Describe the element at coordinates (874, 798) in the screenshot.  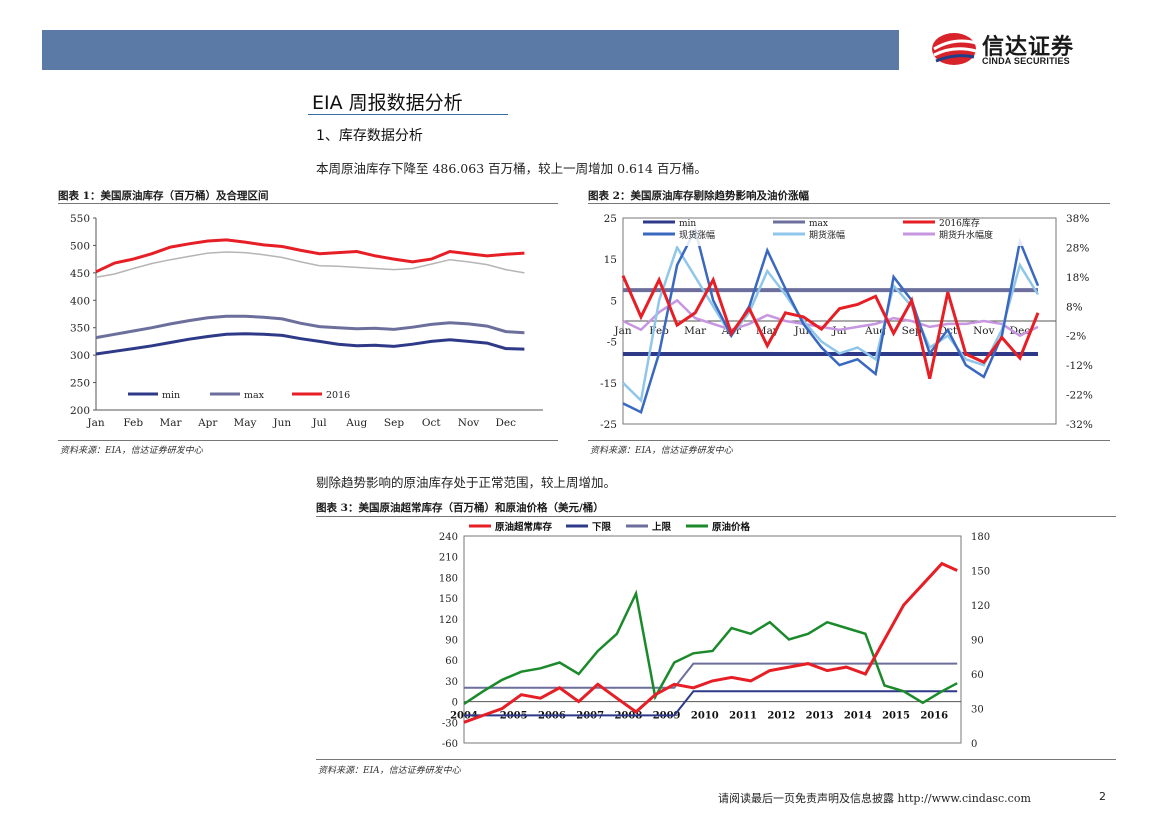
I see `footer-disclaimer: 请阅读最后一页免责声明及信息披露 http://www.cindasc.com` at that location.